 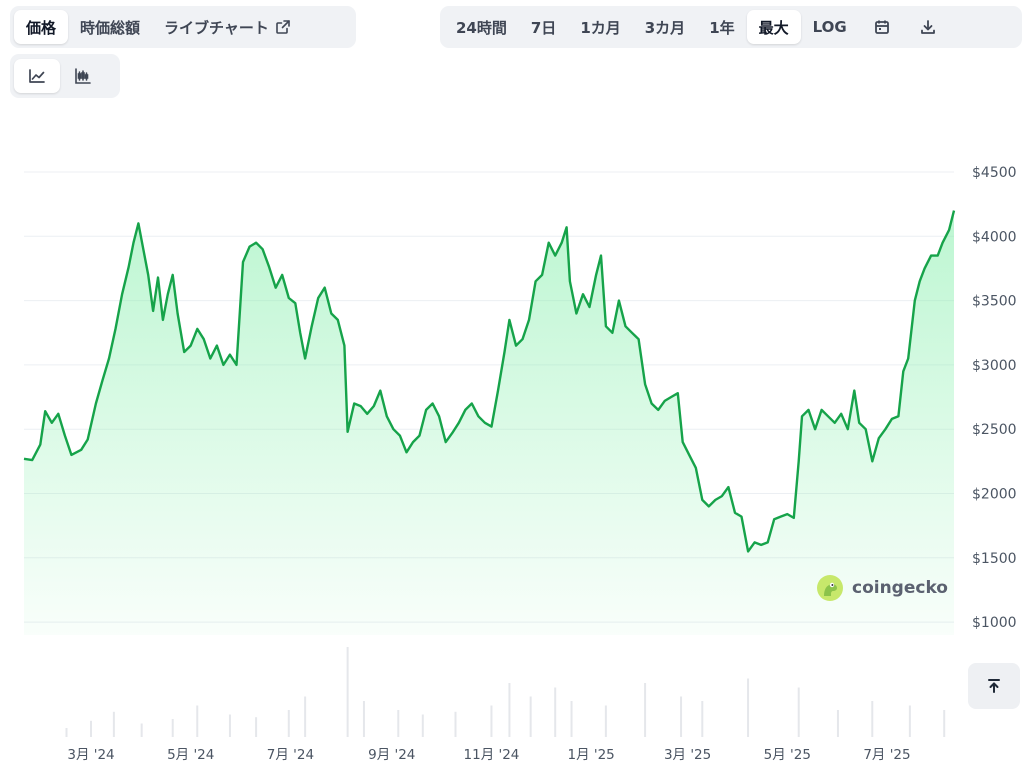 I want to click on tab-live-chart-label: ライブチャート, so click(x=216, y=27).